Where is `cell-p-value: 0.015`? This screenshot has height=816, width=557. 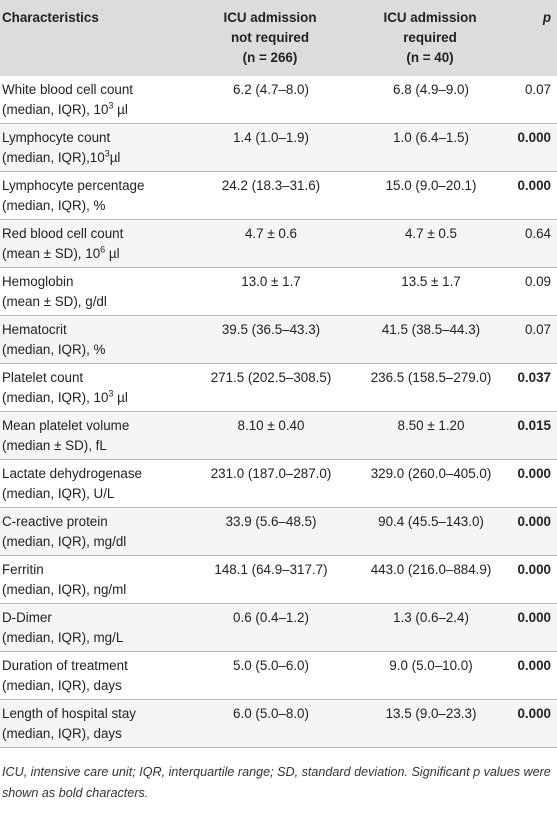 cell-p-value: 0.015 is located at coordinates (534, 425).